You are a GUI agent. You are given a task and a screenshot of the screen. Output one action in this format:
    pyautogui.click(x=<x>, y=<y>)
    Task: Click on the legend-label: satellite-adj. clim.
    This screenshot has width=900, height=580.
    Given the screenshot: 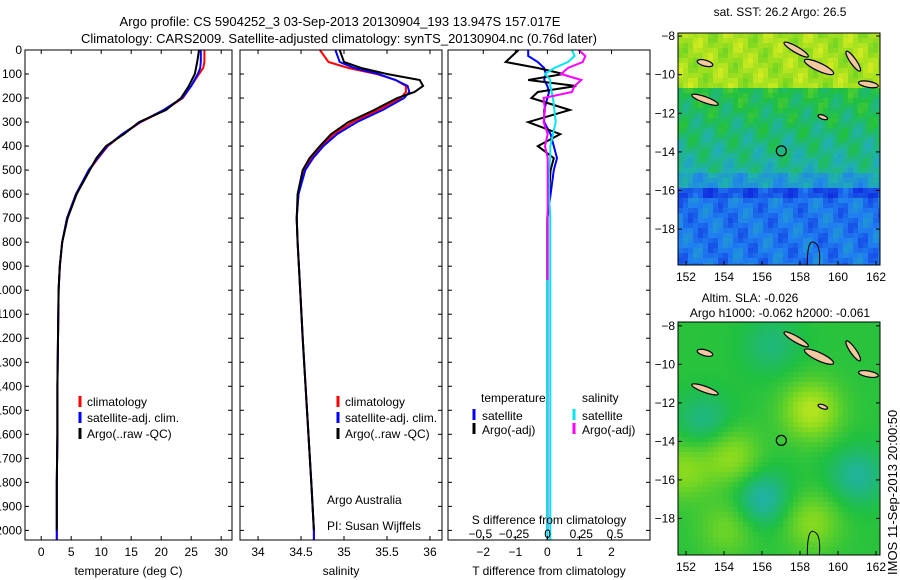 What is the action you would take?
    pyautogui.click(x=133, y=418)
    